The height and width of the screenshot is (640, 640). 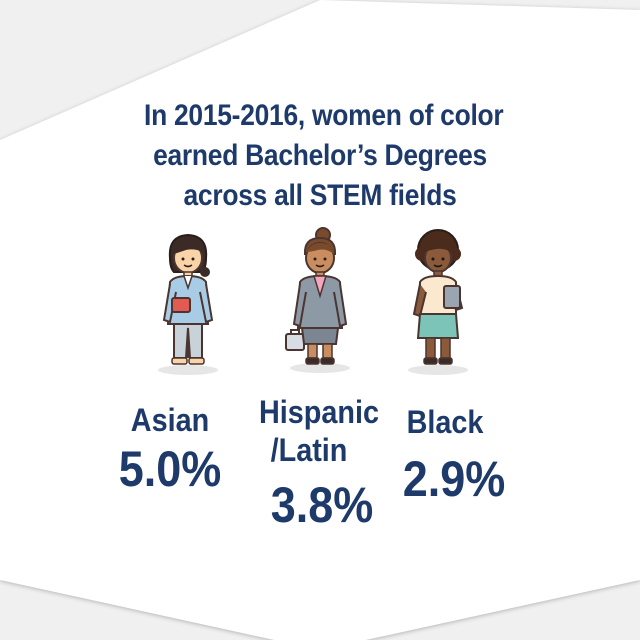 What do you see at coordinates (319, 412) in the screenshot?
I see `hispanic-latin-label-line-1: Hispanic` at bounding box center [319, 412].